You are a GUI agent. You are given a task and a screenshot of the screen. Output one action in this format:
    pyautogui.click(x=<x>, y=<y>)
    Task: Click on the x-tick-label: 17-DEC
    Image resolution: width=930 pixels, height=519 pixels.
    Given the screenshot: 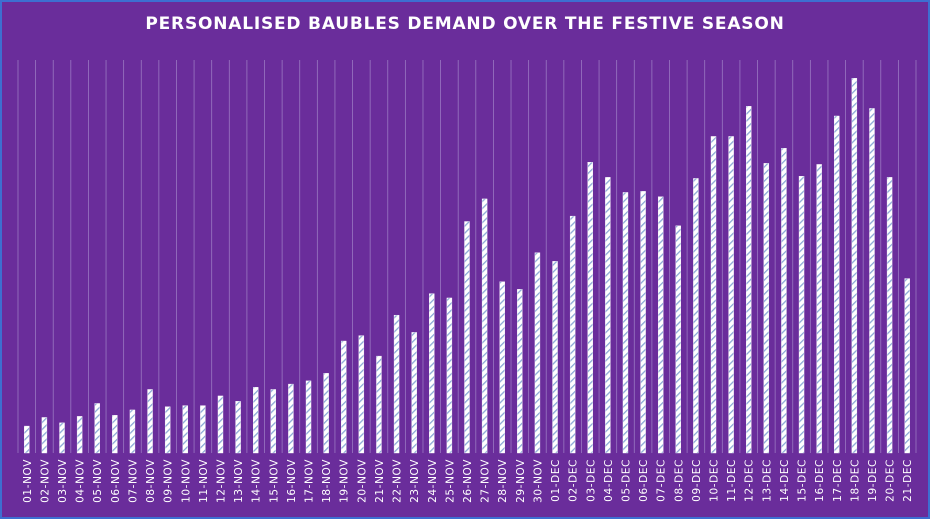 What is the action you would take?
    pyautogui.click(x=838, y=480)
    